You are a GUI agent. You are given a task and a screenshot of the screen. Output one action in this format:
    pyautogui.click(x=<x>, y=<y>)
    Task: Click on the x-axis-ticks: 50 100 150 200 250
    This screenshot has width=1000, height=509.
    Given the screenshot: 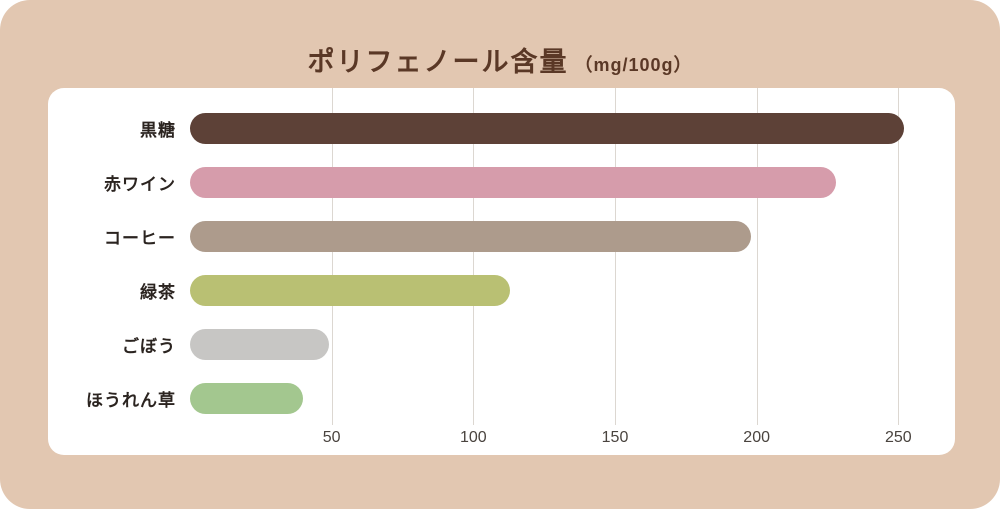 What is the action you would take?
    pyautogui.click(x=572, y=439)
    